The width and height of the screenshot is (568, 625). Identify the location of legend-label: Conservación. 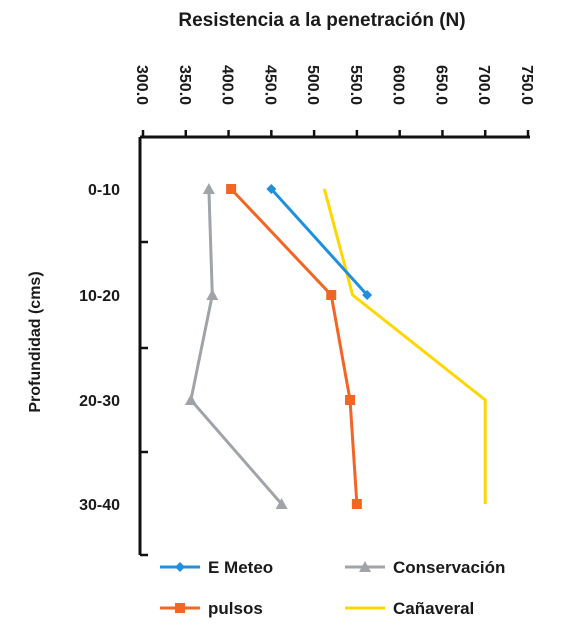
(449, 567).